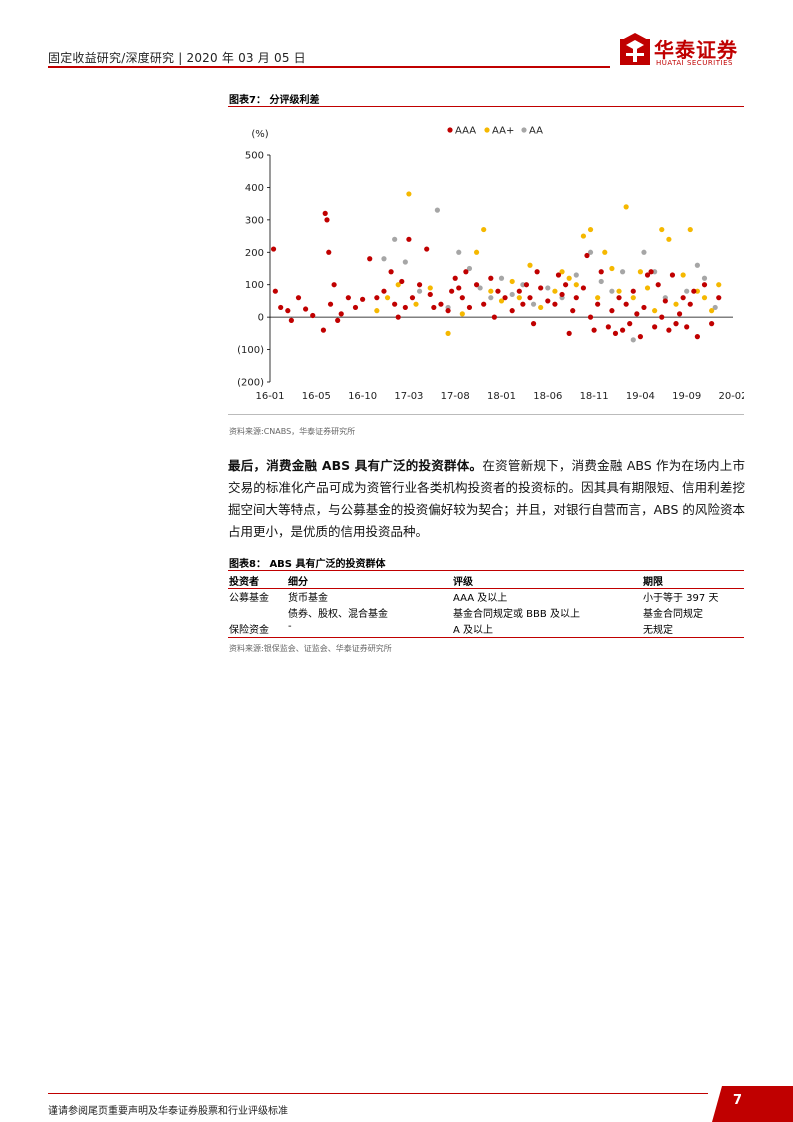  Describe the element at coordinates (378, 1093) in the screenshot. I see `footer-rule` at that location.